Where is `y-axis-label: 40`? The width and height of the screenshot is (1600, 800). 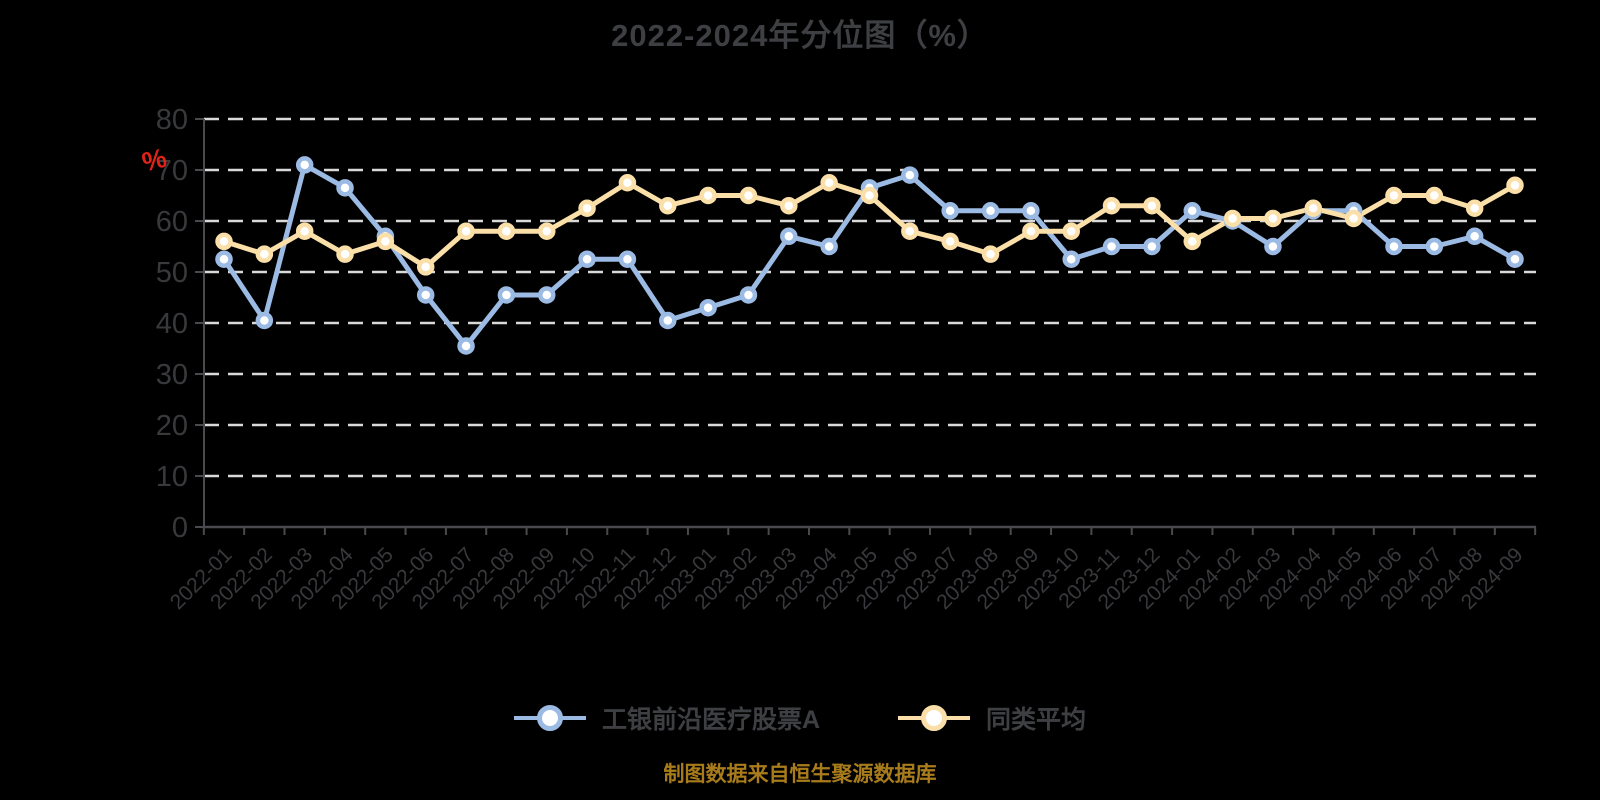 y-axis-label: 40 is located at coordinates (172, 324).